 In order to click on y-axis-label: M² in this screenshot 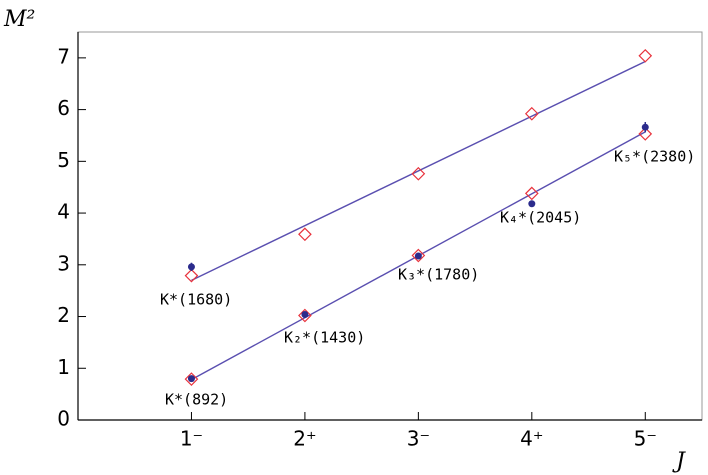, I will do `click(19, 19)`.